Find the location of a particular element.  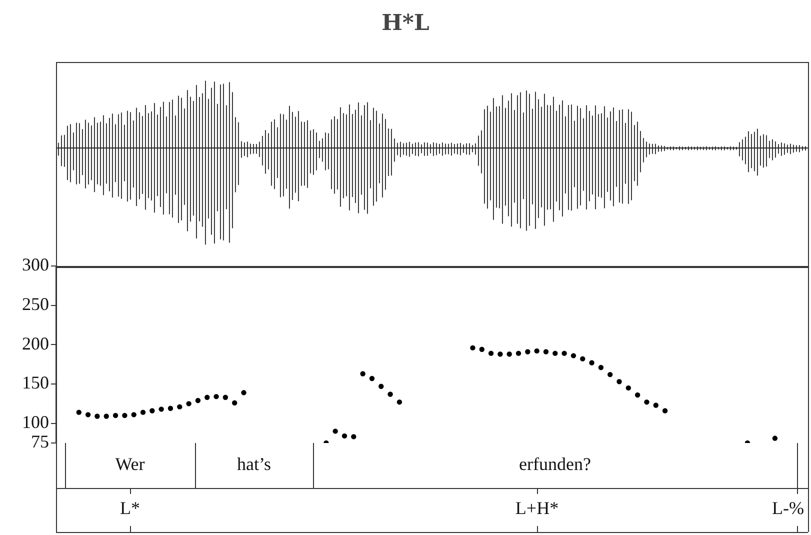

text: L+H* is located at coordinates (537, 508).